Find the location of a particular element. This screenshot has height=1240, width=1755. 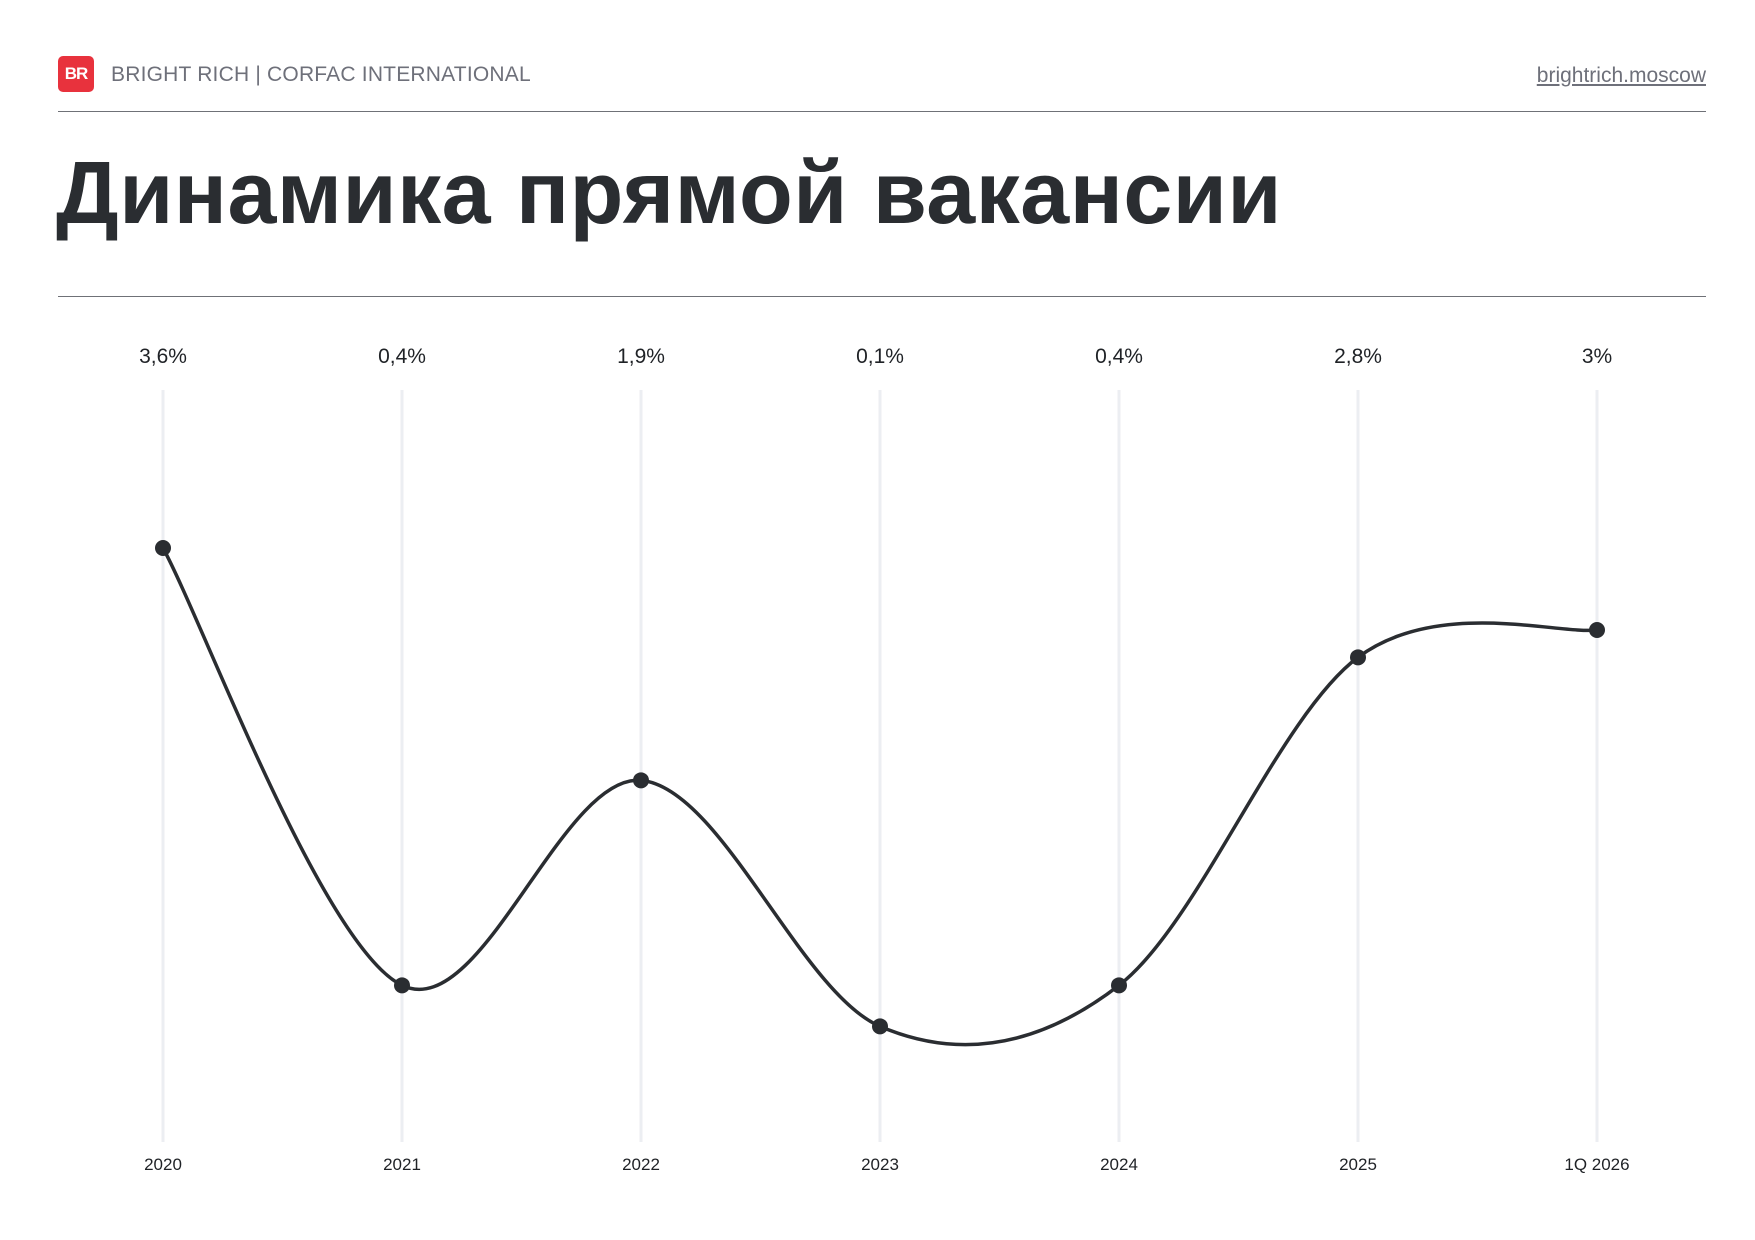

x-tick-label: 2023 is located at coordinates (880, 1164).